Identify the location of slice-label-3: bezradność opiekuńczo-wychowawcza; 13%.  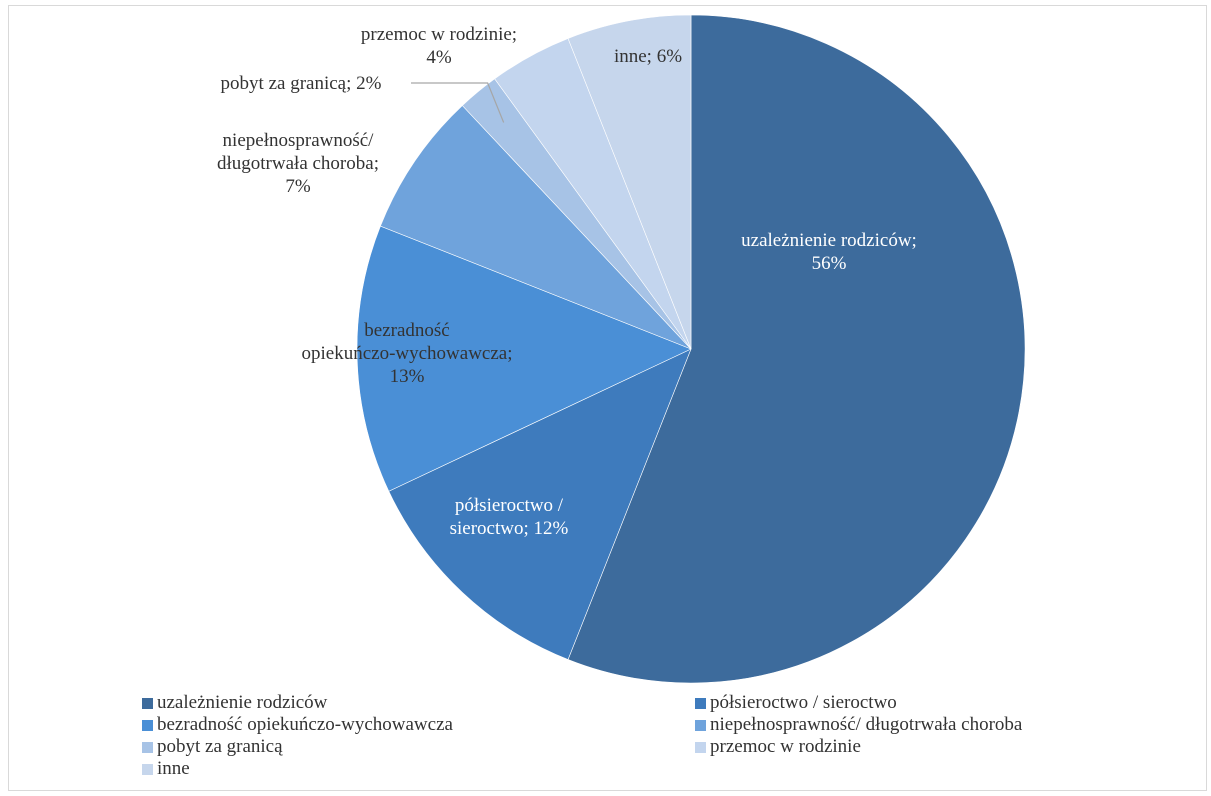
(406, 353).